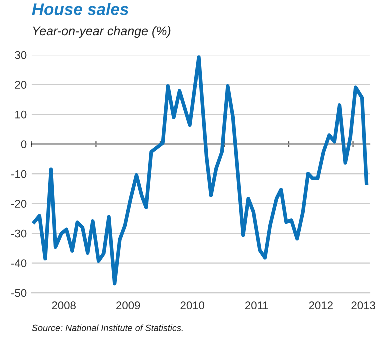 This screenshot has height=338, width=385. Describe the element at coordinates (19, 234) in the screenshot. I see `y-tick-label: -30` at that location.